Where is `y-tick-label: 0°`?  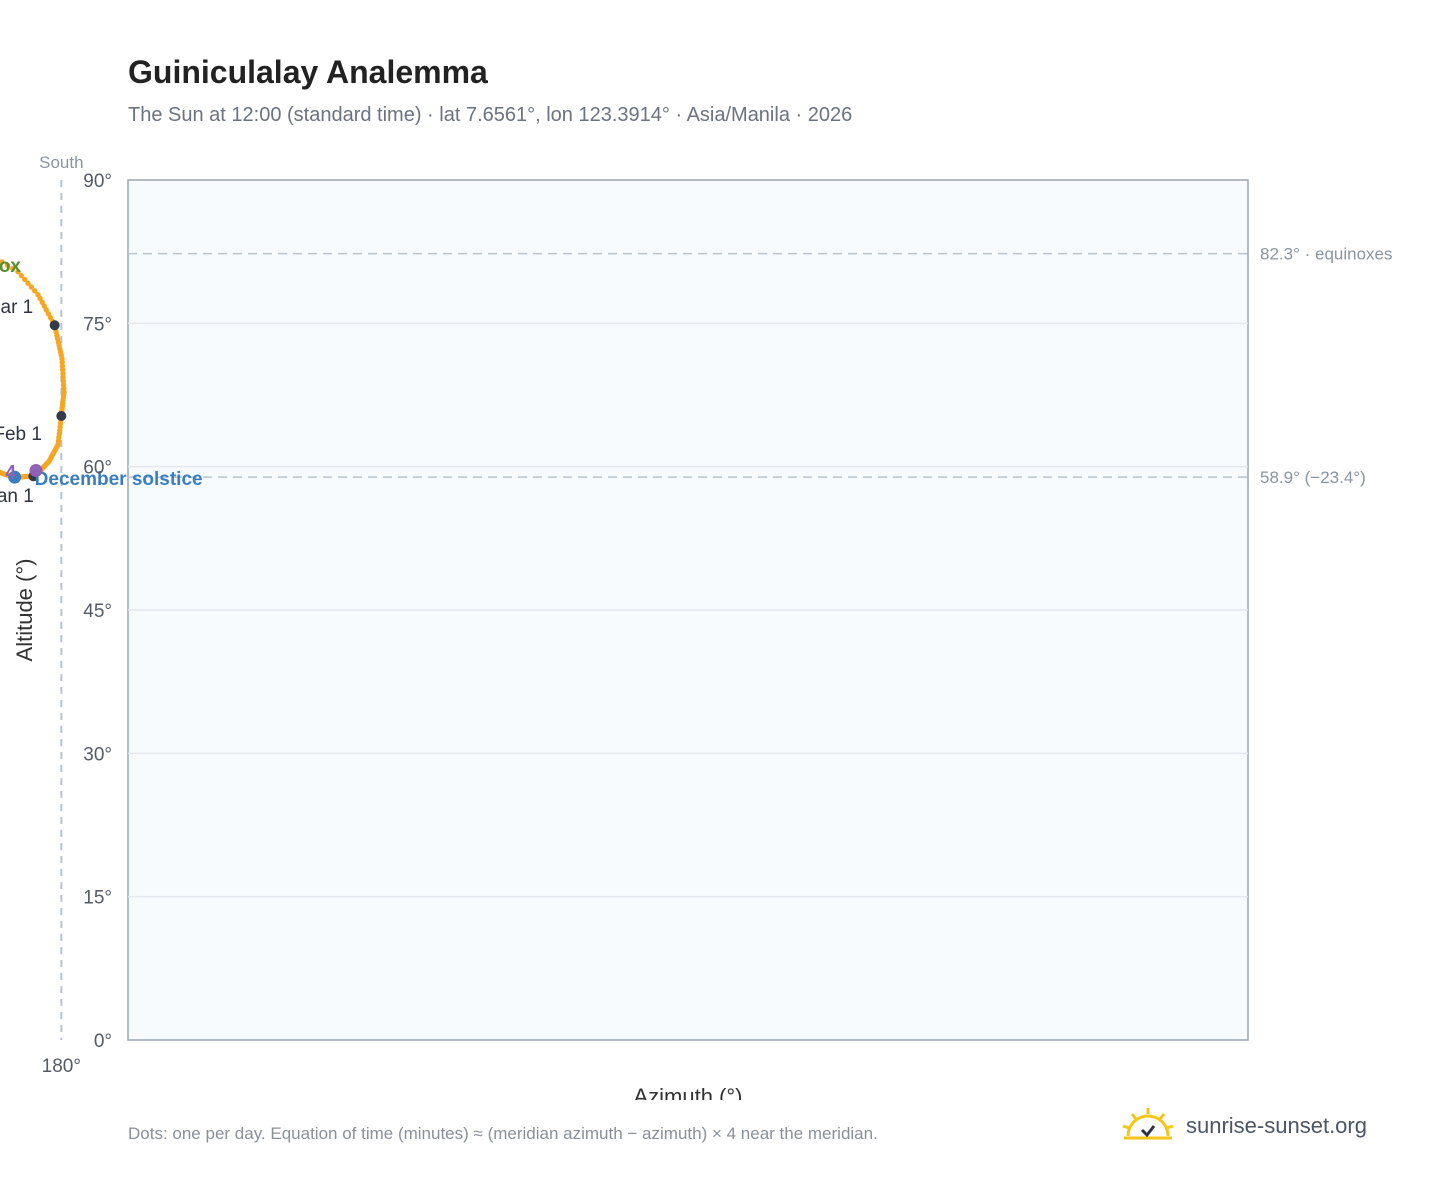 y-tick-label: 0° is located at coordinates (103, 1041).